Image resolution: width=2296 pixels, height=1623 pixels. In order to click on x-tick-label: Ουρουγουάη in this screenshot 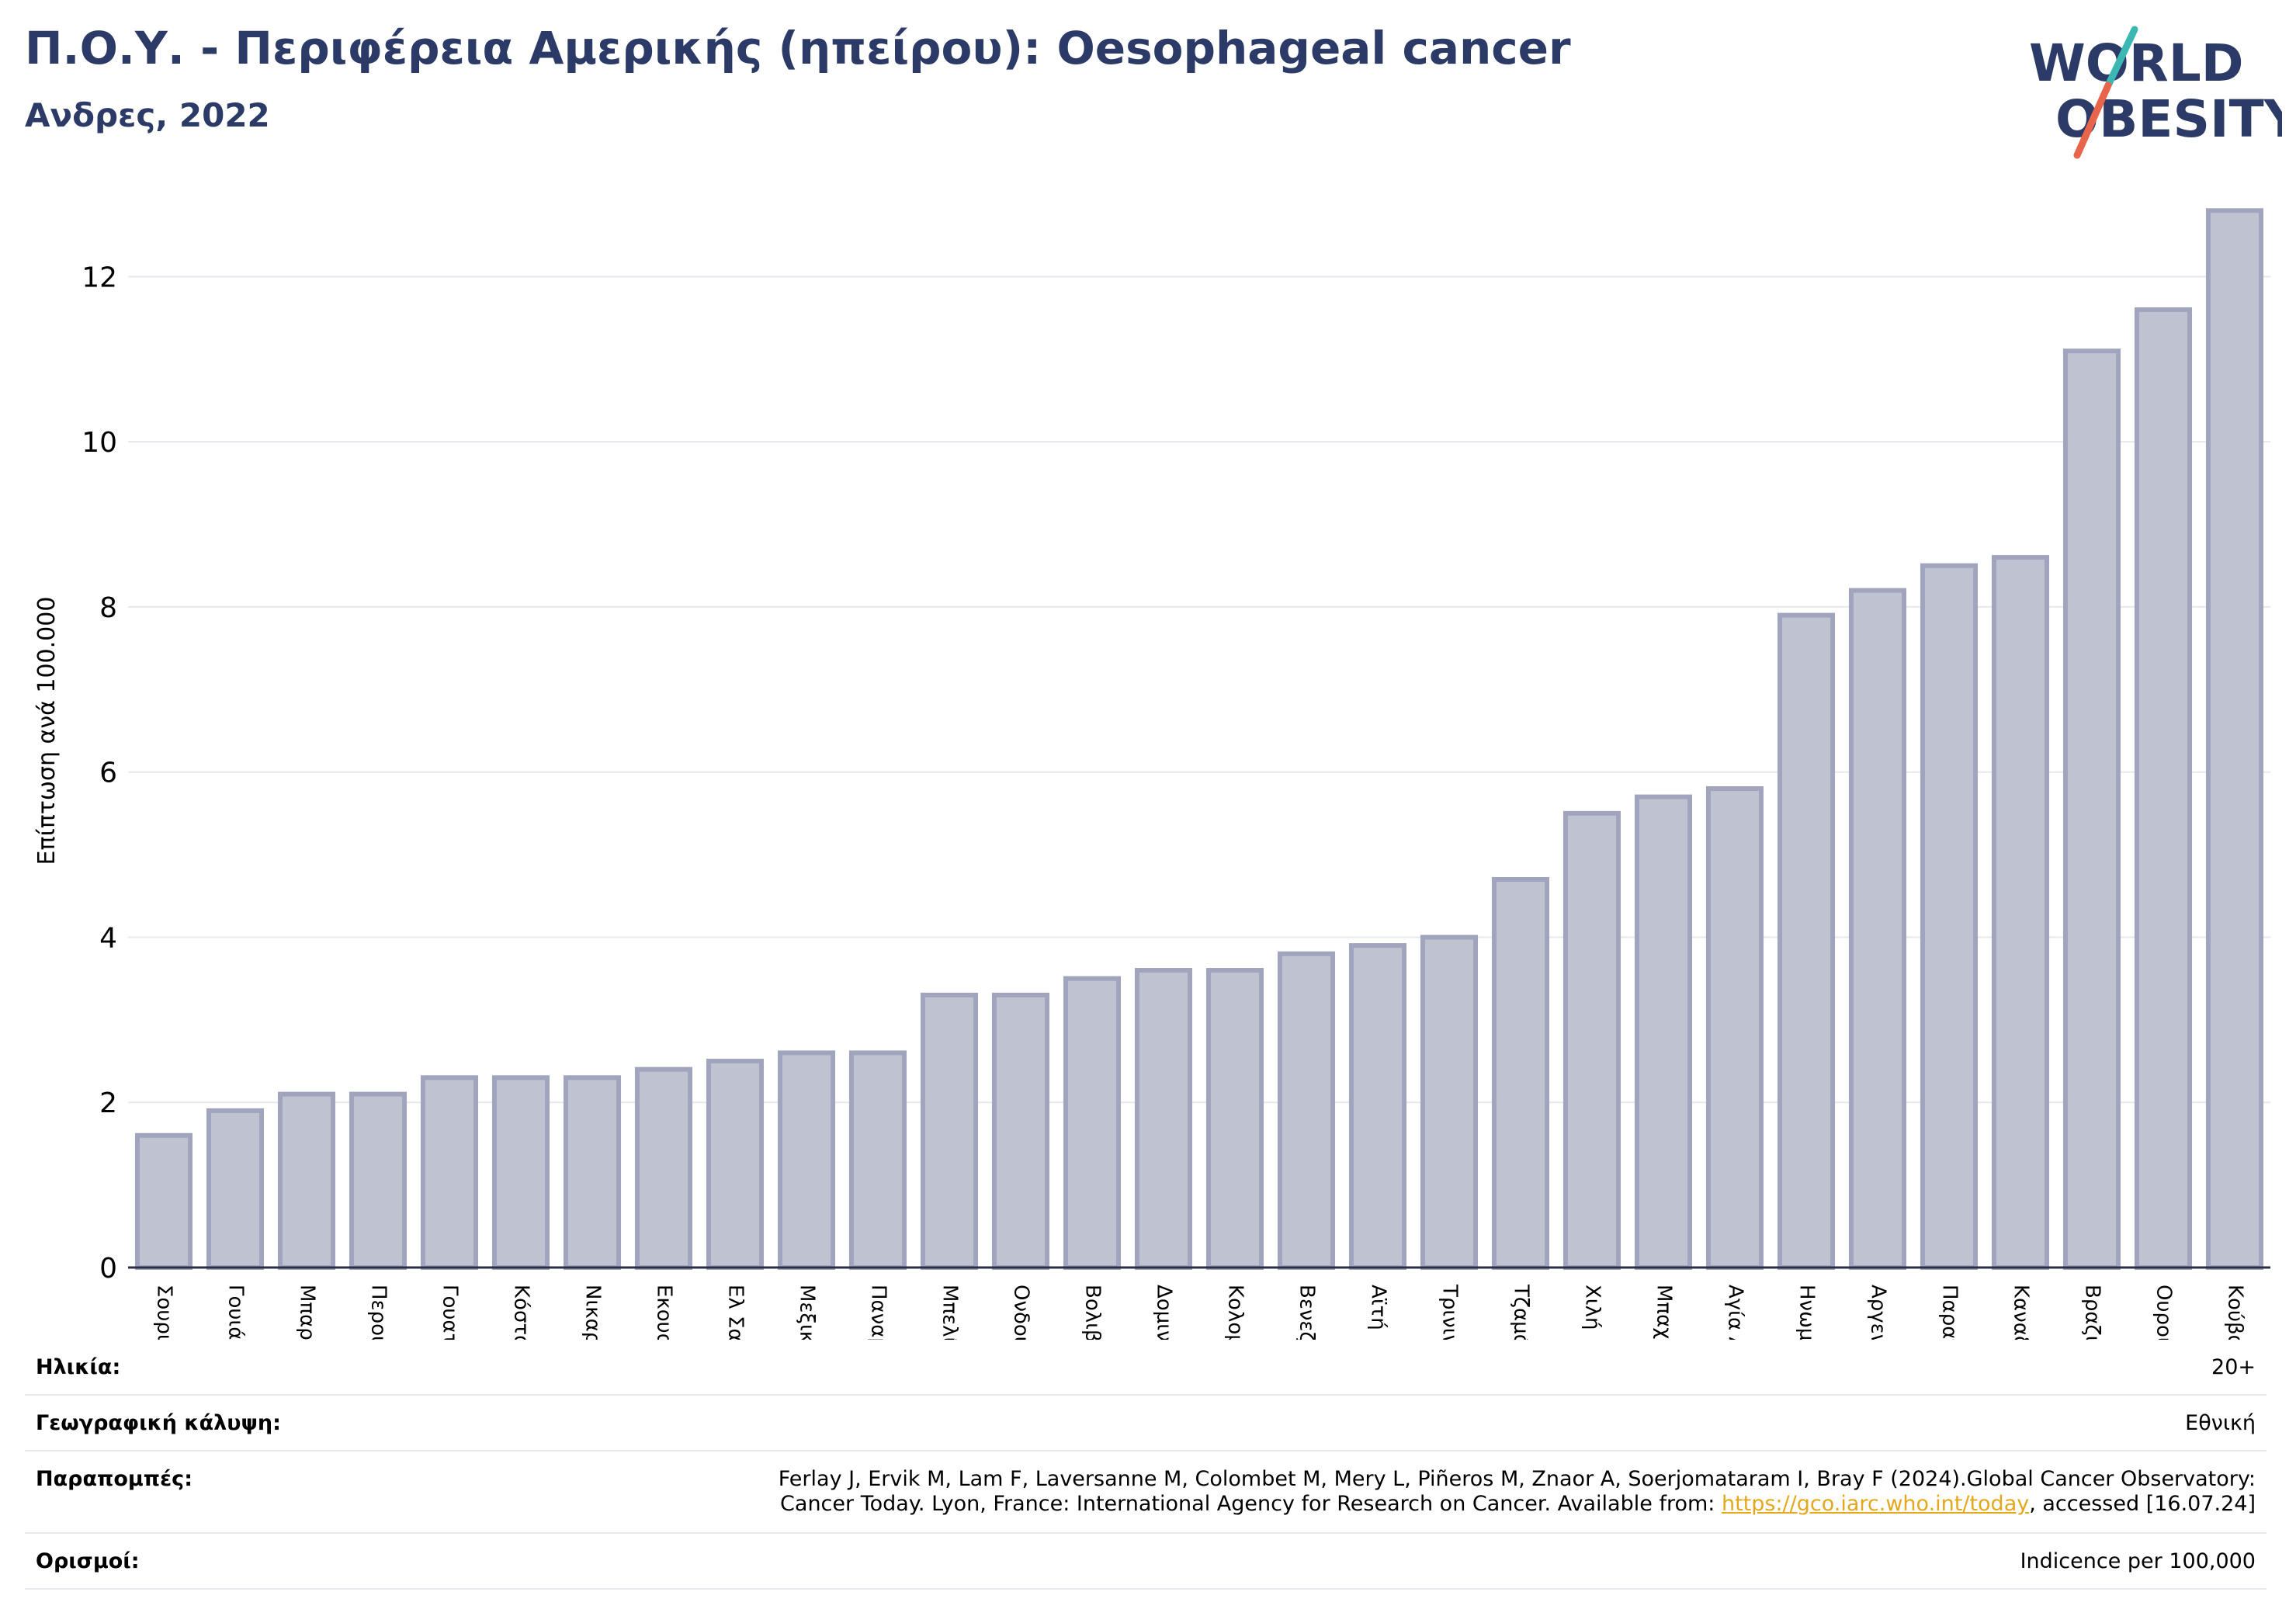, I will do `click(2164, 1312)`.